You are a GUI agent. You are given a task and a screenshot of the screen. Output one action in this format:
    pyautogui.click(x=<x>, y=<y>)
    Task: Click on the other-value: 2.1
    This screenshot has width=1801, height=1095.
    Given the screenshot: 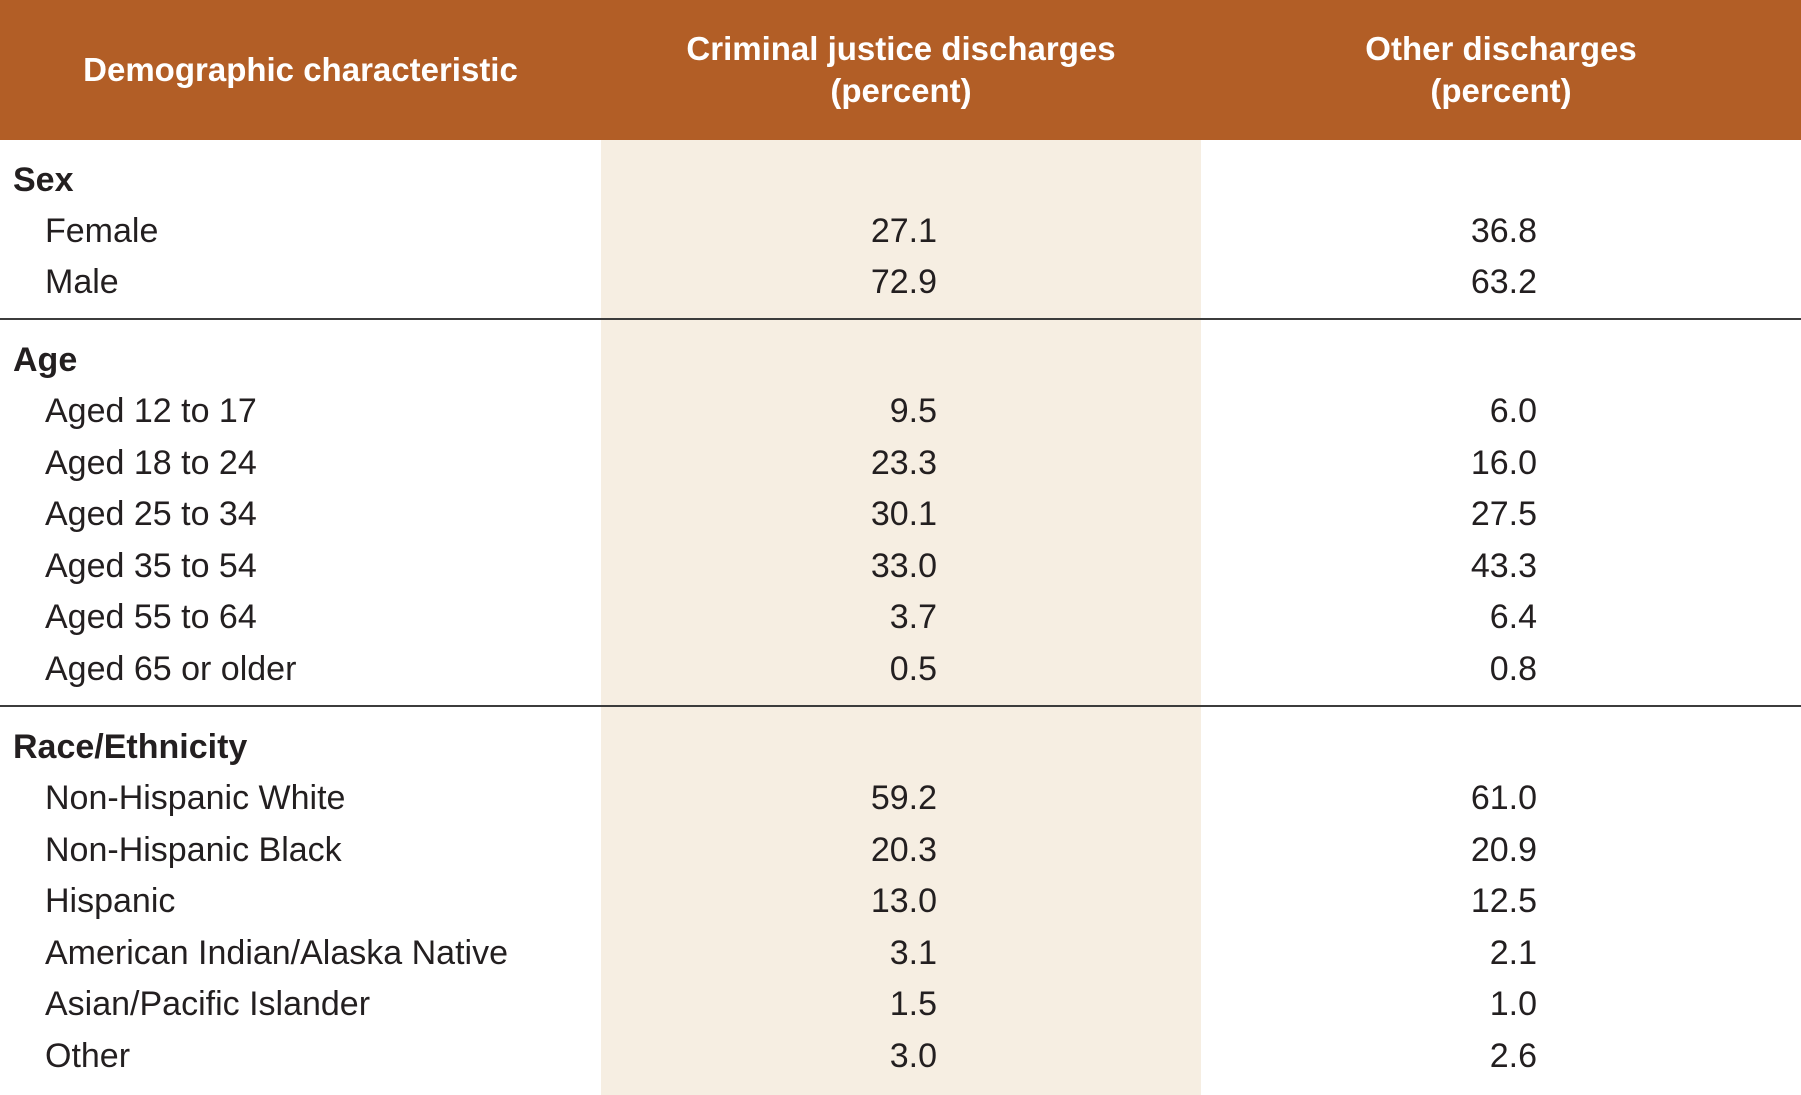 What is the action you would take?
    pyautogui.click(x=1513, y=953)
    